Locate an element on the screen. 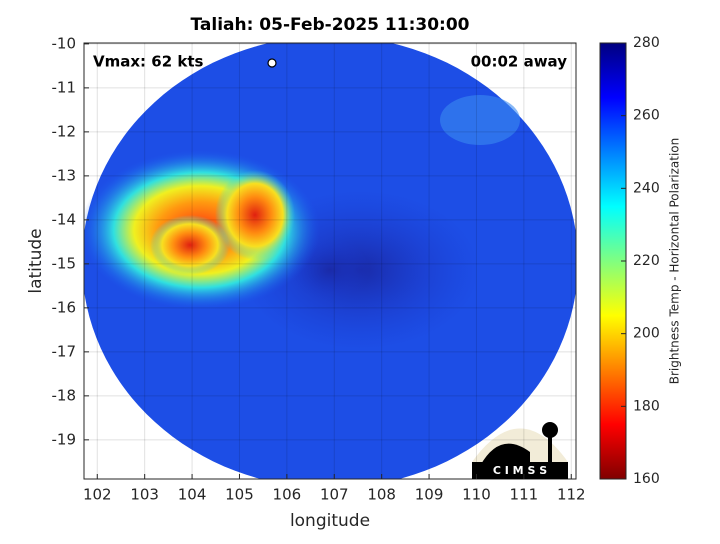 Image resolution: width=720 pixels, height=544 pixels. colorbar-tick-label: 200 is located at coordinates (646, 334).